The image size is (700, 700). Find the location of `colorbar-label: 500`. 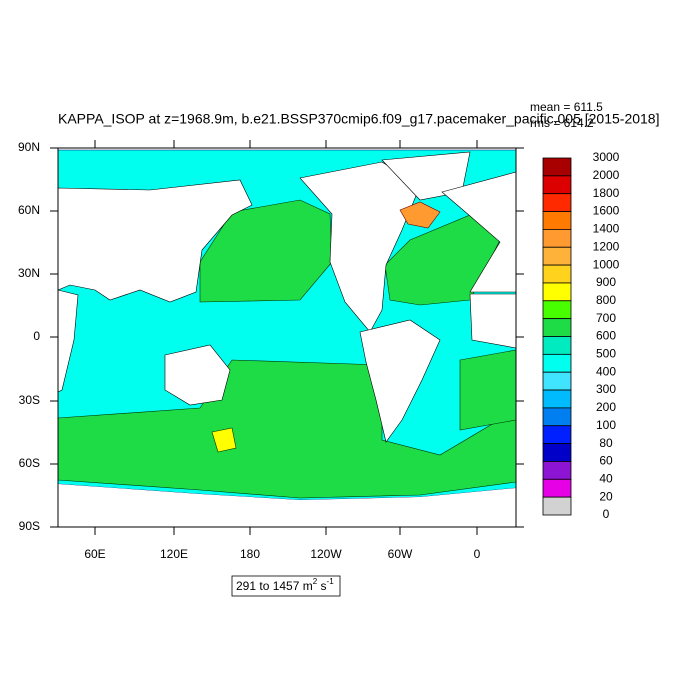

colorbar-label: 500 is located at coordinates (606, 354).